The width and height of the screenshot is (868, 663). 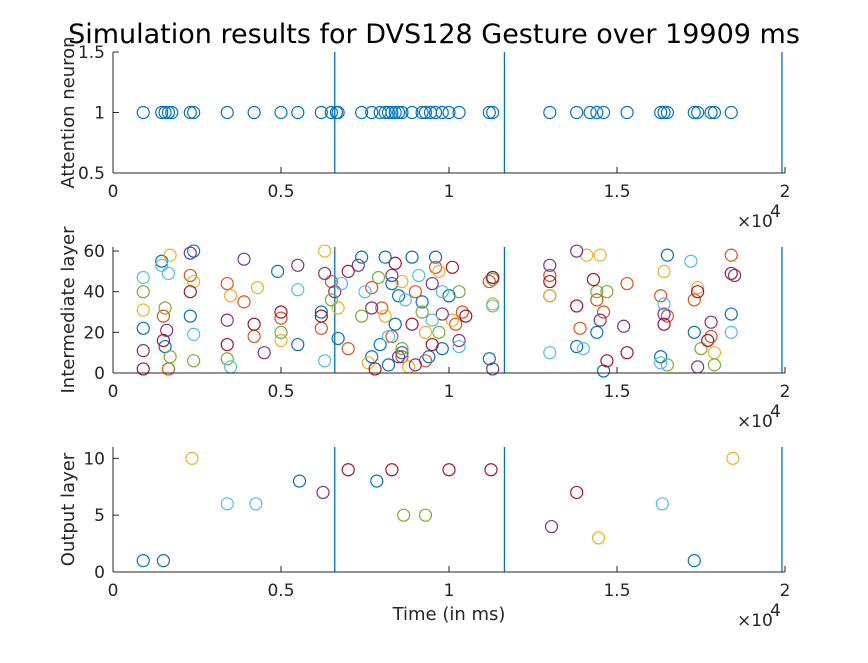 What do you see at coordinates (616, 591) in the screenshot?
I see `output-x-tick-label: 1.5` at bounding box center [616, 591].